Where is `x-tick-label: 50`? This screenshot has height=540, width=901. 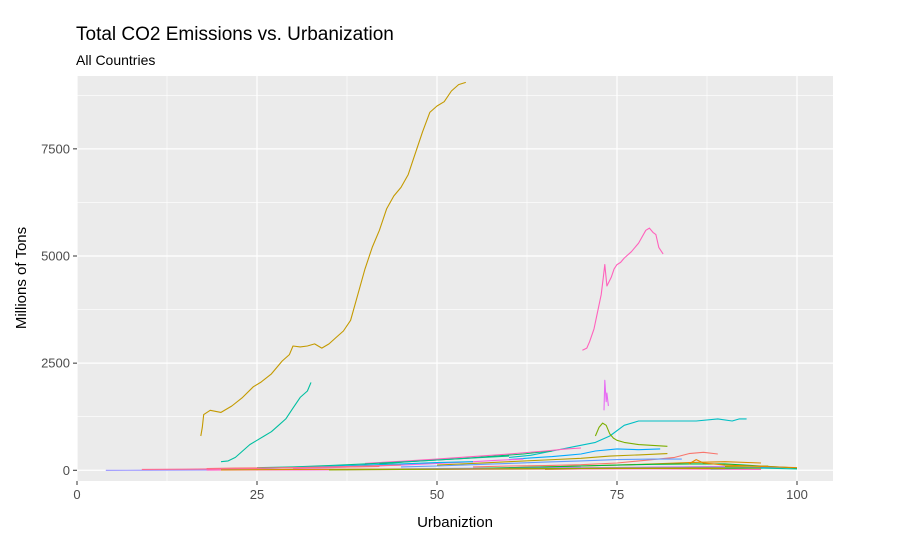
x-tick-label: 50 is located at coordinates (437, 494).